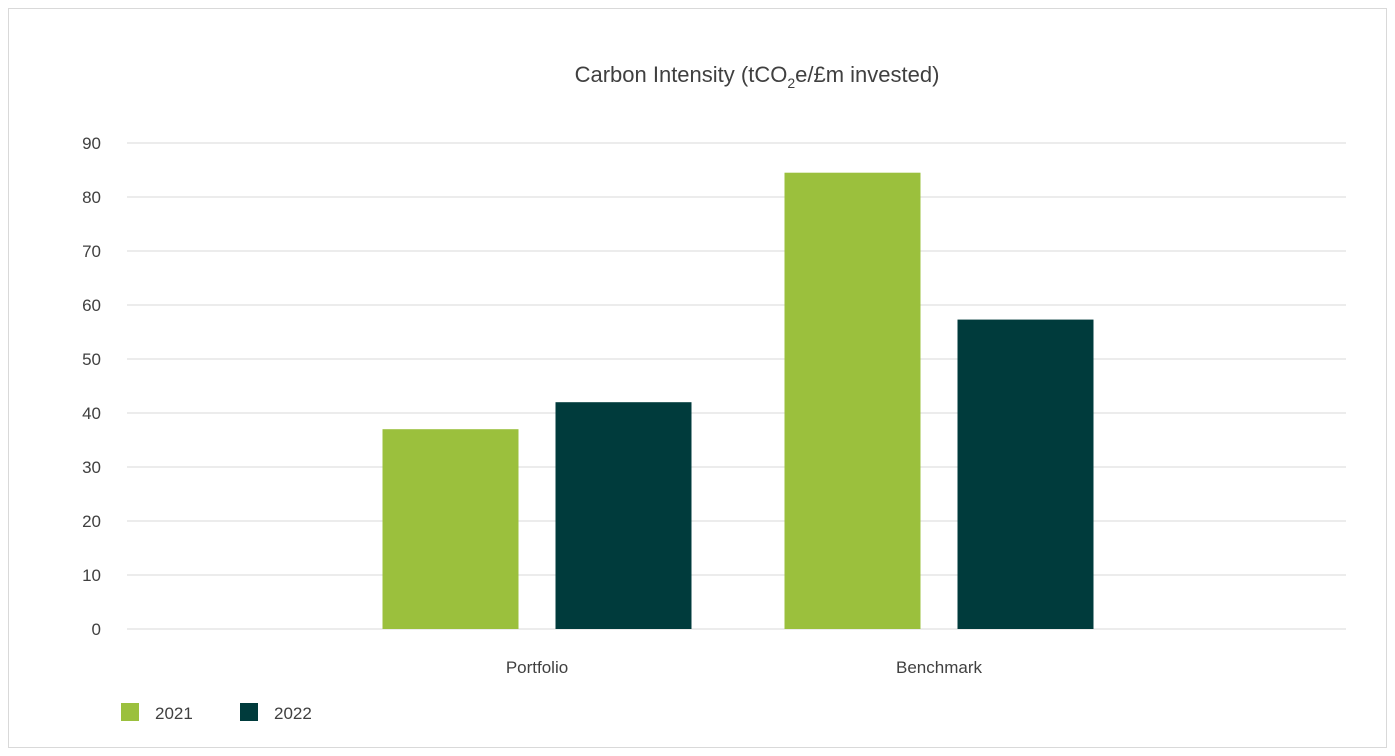 The width and height of the screenshot is (1395, 756). Describe the element at coordinates (939, 667) in the screenshot. I see `x-category-label-benchmark: Benchmark` at that location.